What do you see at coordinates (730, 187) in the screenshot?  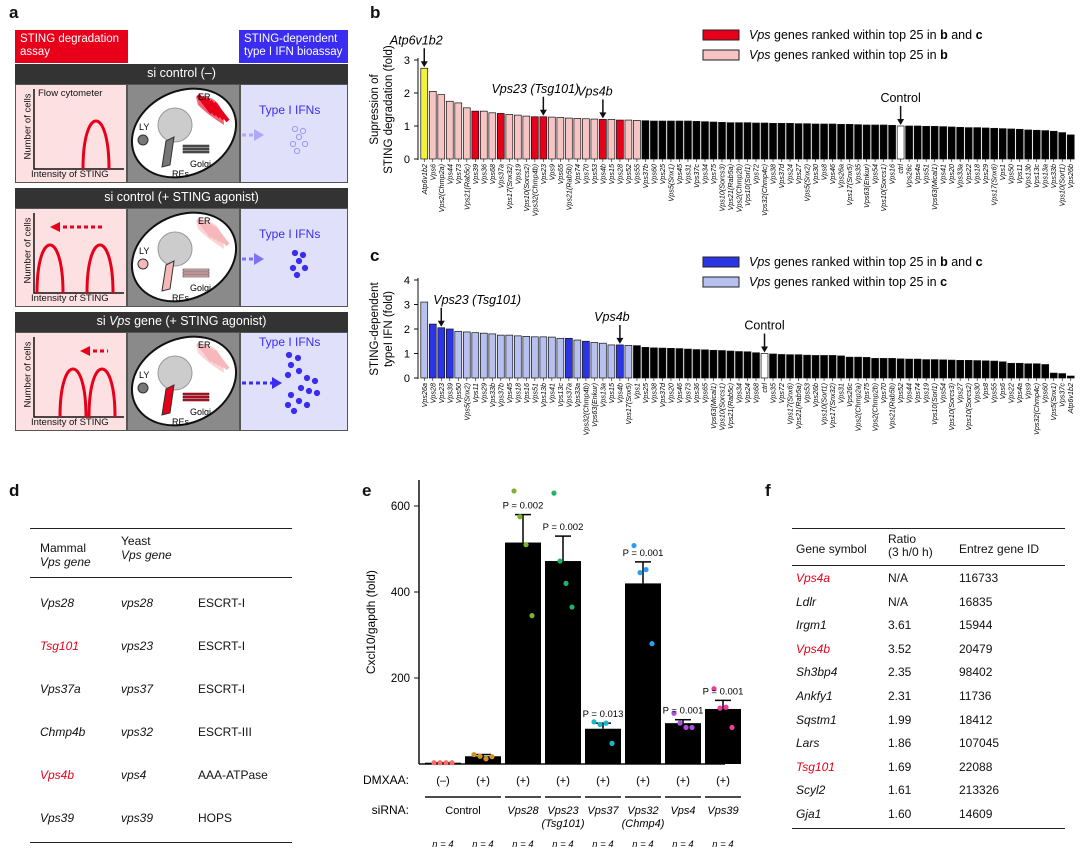 I see `x-tick-label: Vps21(Rab5a)` at bounding box center [730, 187].